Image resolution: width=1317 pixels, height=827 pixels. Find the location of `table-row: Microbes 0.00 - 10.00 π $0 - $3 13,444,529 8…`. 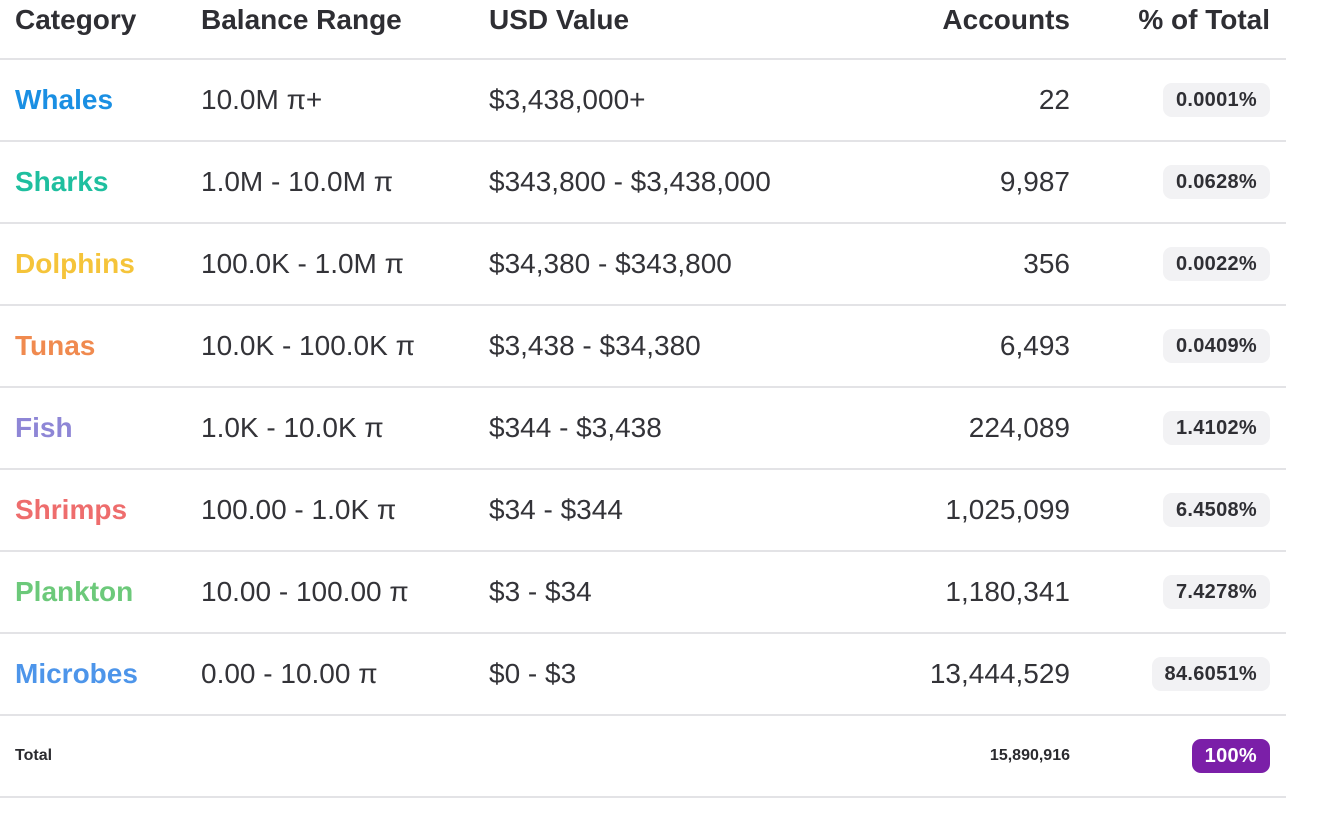

table-row: Microbes 0.00 - 10.00 π $0 - $3 13,444,529 8… is located at coordinates (643, 675).